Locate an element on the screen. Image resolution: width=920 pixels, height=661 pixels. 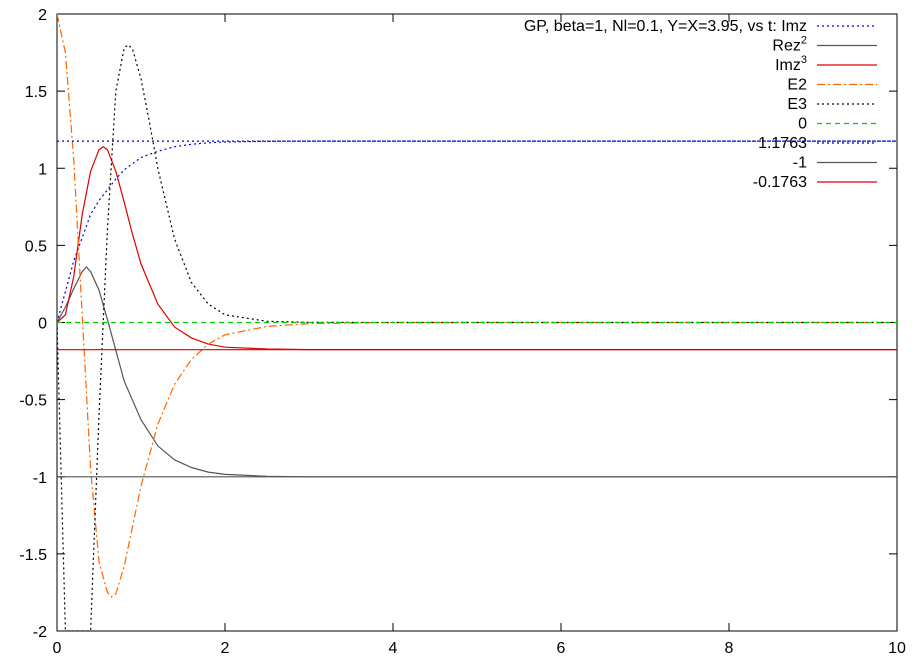
legend-label-6: 1.1763 is located at coordinates (782, 143).